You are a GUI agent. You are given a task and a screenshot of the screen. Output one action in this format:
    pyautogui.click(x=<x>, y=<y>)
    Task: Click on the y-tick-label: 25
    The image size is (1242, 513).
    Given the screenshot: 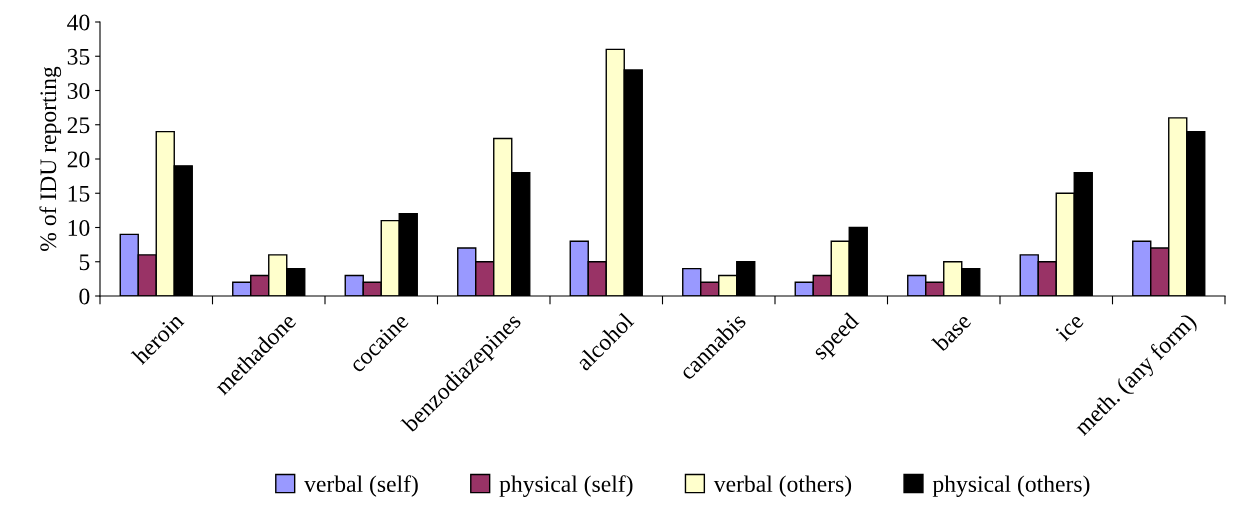 What is the action you would take?
    pyautogui.click(x=78, y=125)
    